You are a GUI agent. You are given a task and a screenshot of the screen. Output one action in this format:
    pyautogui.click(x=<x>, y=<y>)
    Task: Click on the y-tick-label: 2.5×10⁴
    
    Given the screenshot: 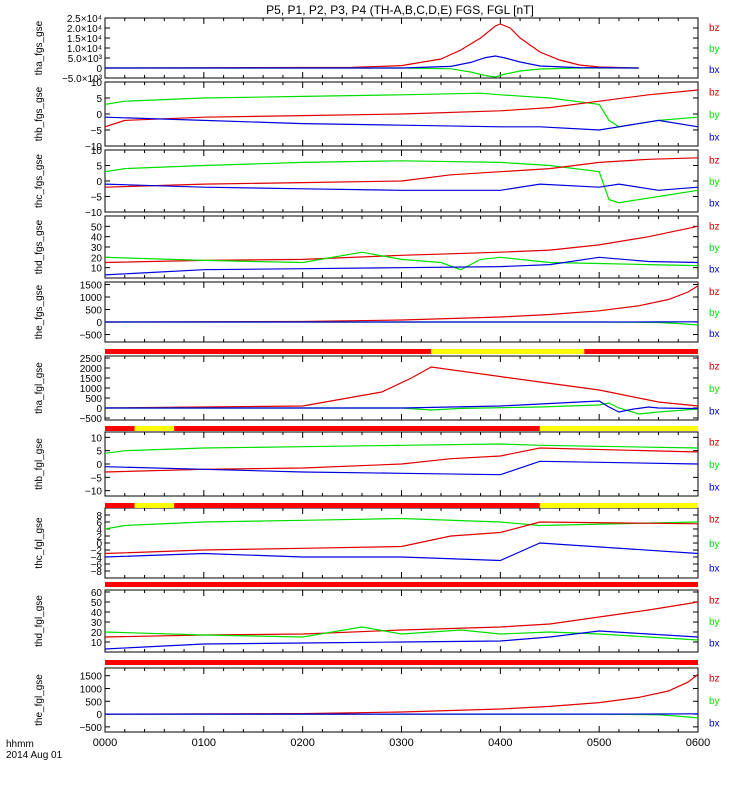 What is the action you would take?
    pyautogui.click(x=84, y=19)
    